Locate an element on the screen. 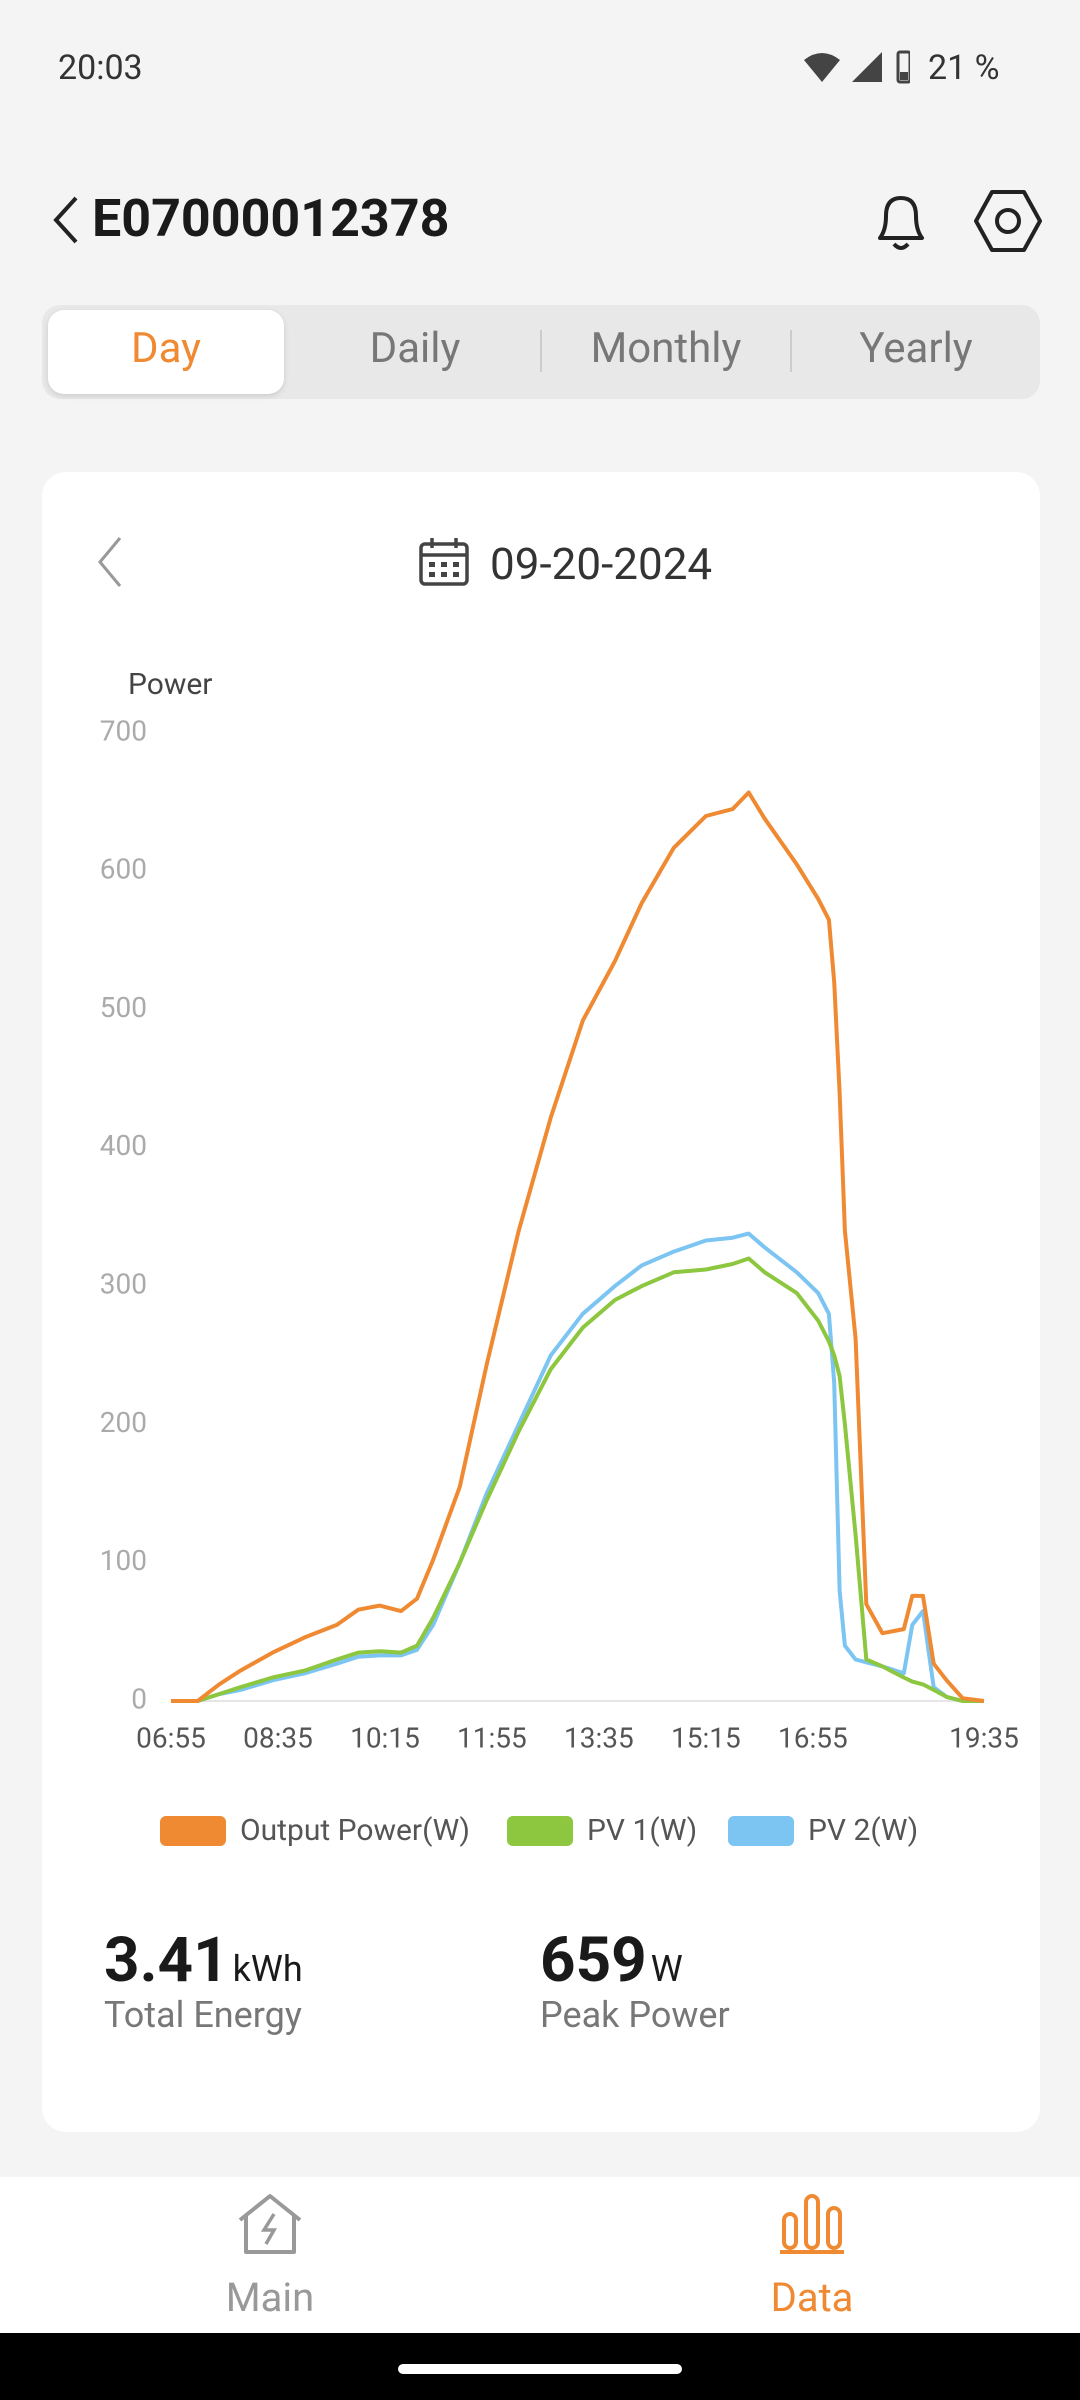  prev-date is located at coordinates (110, 562).